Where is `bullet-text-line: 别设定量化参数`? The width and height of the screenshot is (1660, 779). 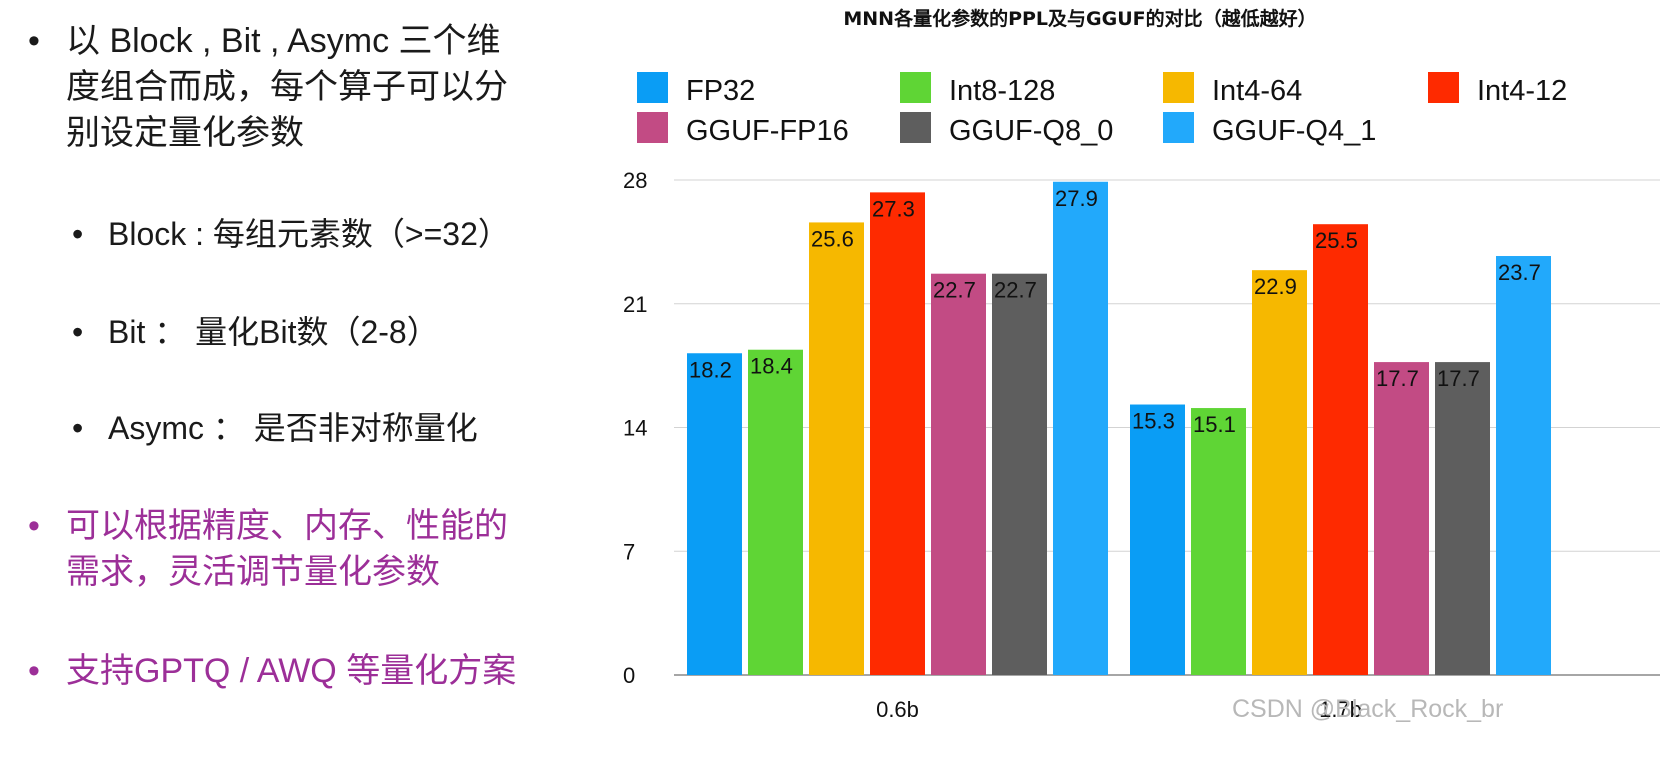
bullet-text-line: 别设定量化参数 is located at coordinates (185, 133).